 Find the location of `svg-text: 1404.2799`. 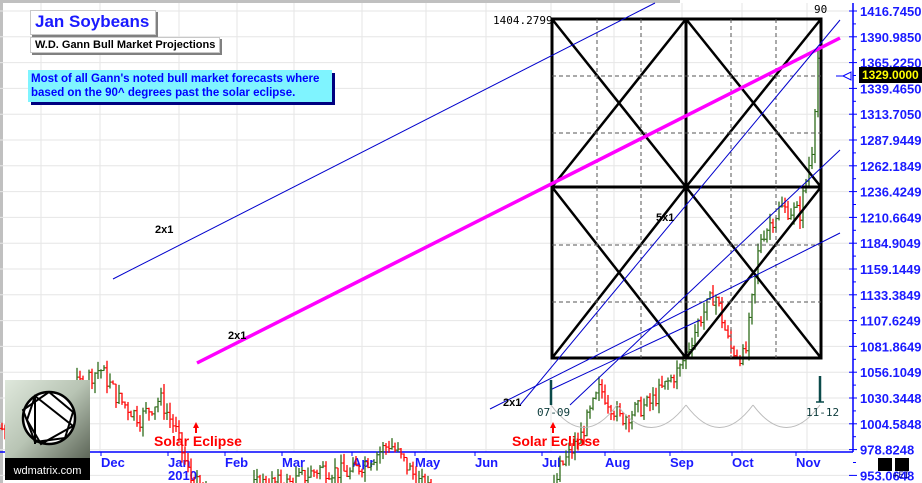

svg-text: 1404.2799 is located at coordinates (523, 20).